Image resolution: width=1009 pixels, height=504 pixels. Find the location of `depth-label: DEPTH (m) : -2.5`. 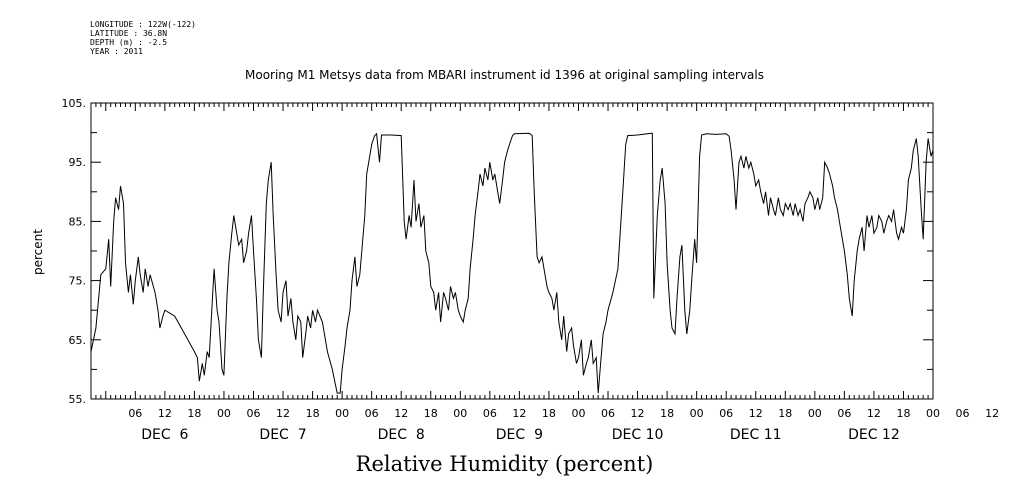

depth-label: DEPTH (m) : -2.5 is located at coordinates (129, 42).